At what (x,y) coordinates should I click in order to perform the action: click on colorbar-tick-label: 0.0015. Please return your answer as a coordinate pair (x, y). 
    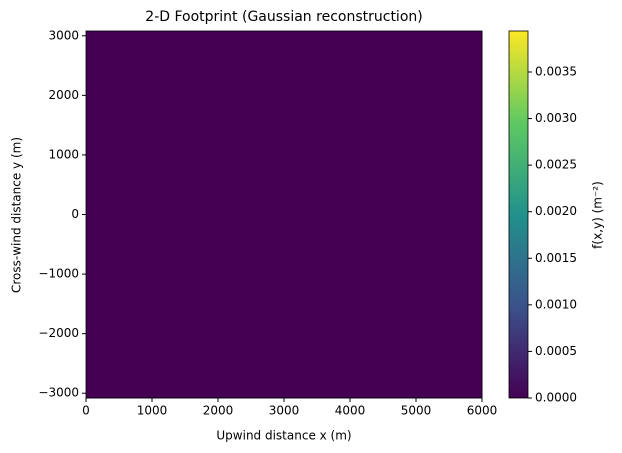
    Looking at the image, I should click on (556, 258).